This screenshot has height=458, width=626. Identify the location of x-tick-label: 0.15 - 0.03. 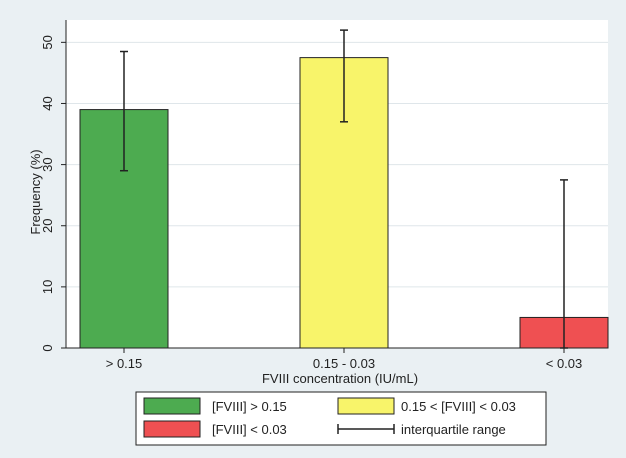
(344, 363).